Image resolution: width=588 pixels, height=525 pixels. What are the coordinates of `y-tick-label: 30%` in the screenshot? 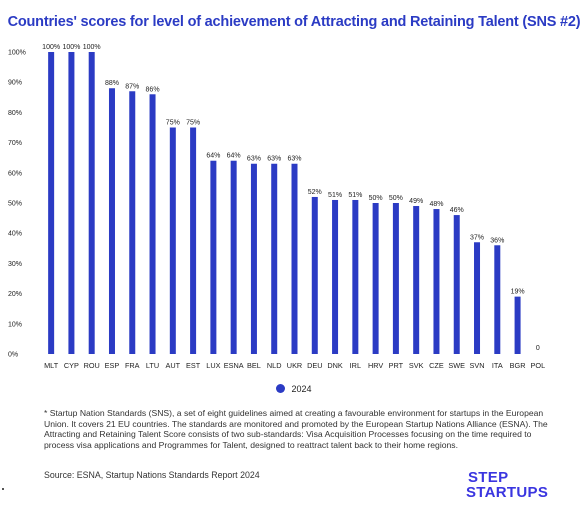 It's located at (15, 264).